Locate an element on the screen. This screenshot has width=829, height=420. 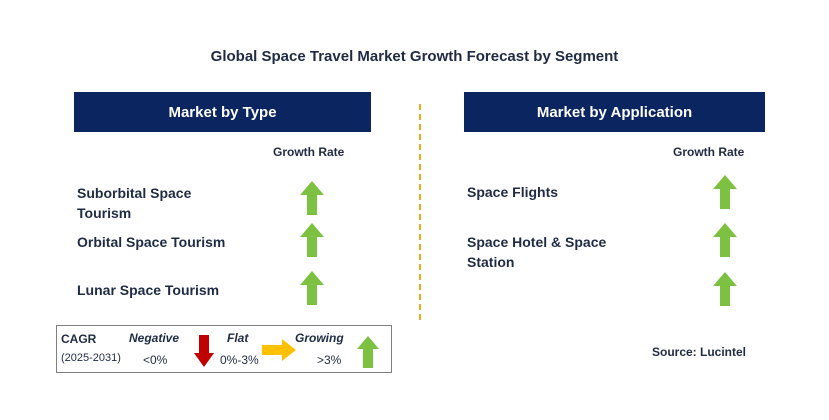
segment-label-line: Station is located at coordinates (491, 262).